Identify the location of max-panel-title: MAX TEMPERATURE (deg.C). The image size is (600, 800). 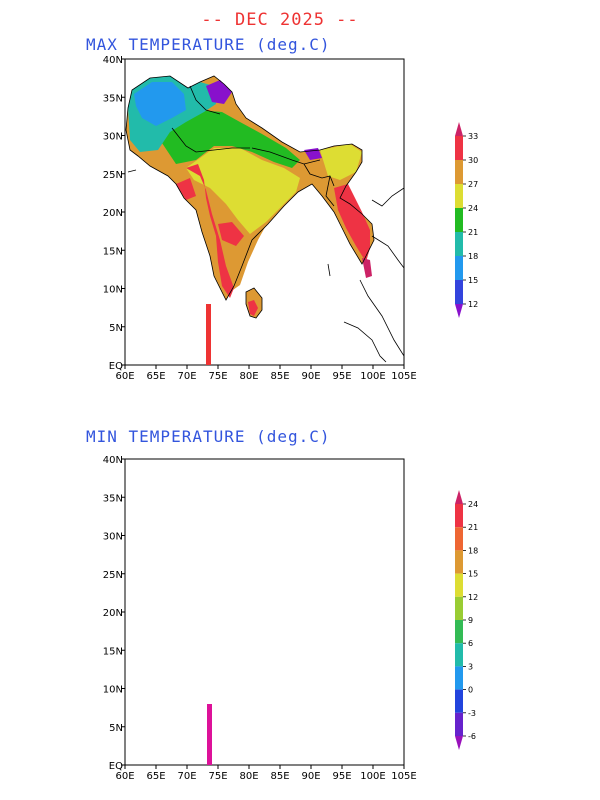
(208, 44).